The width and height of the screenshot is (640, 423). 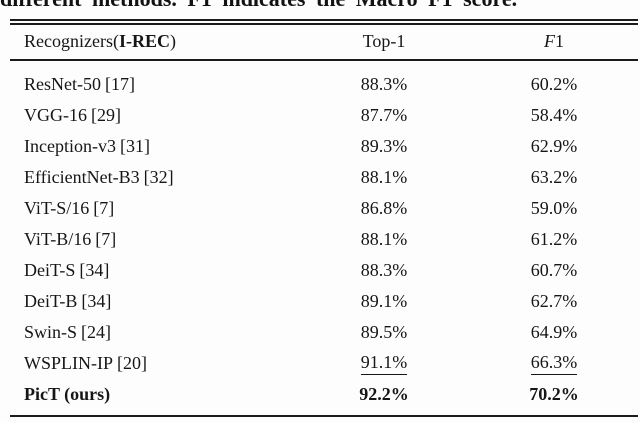 I want to click on header-top1: Top-1, so click(x=384, y=41).